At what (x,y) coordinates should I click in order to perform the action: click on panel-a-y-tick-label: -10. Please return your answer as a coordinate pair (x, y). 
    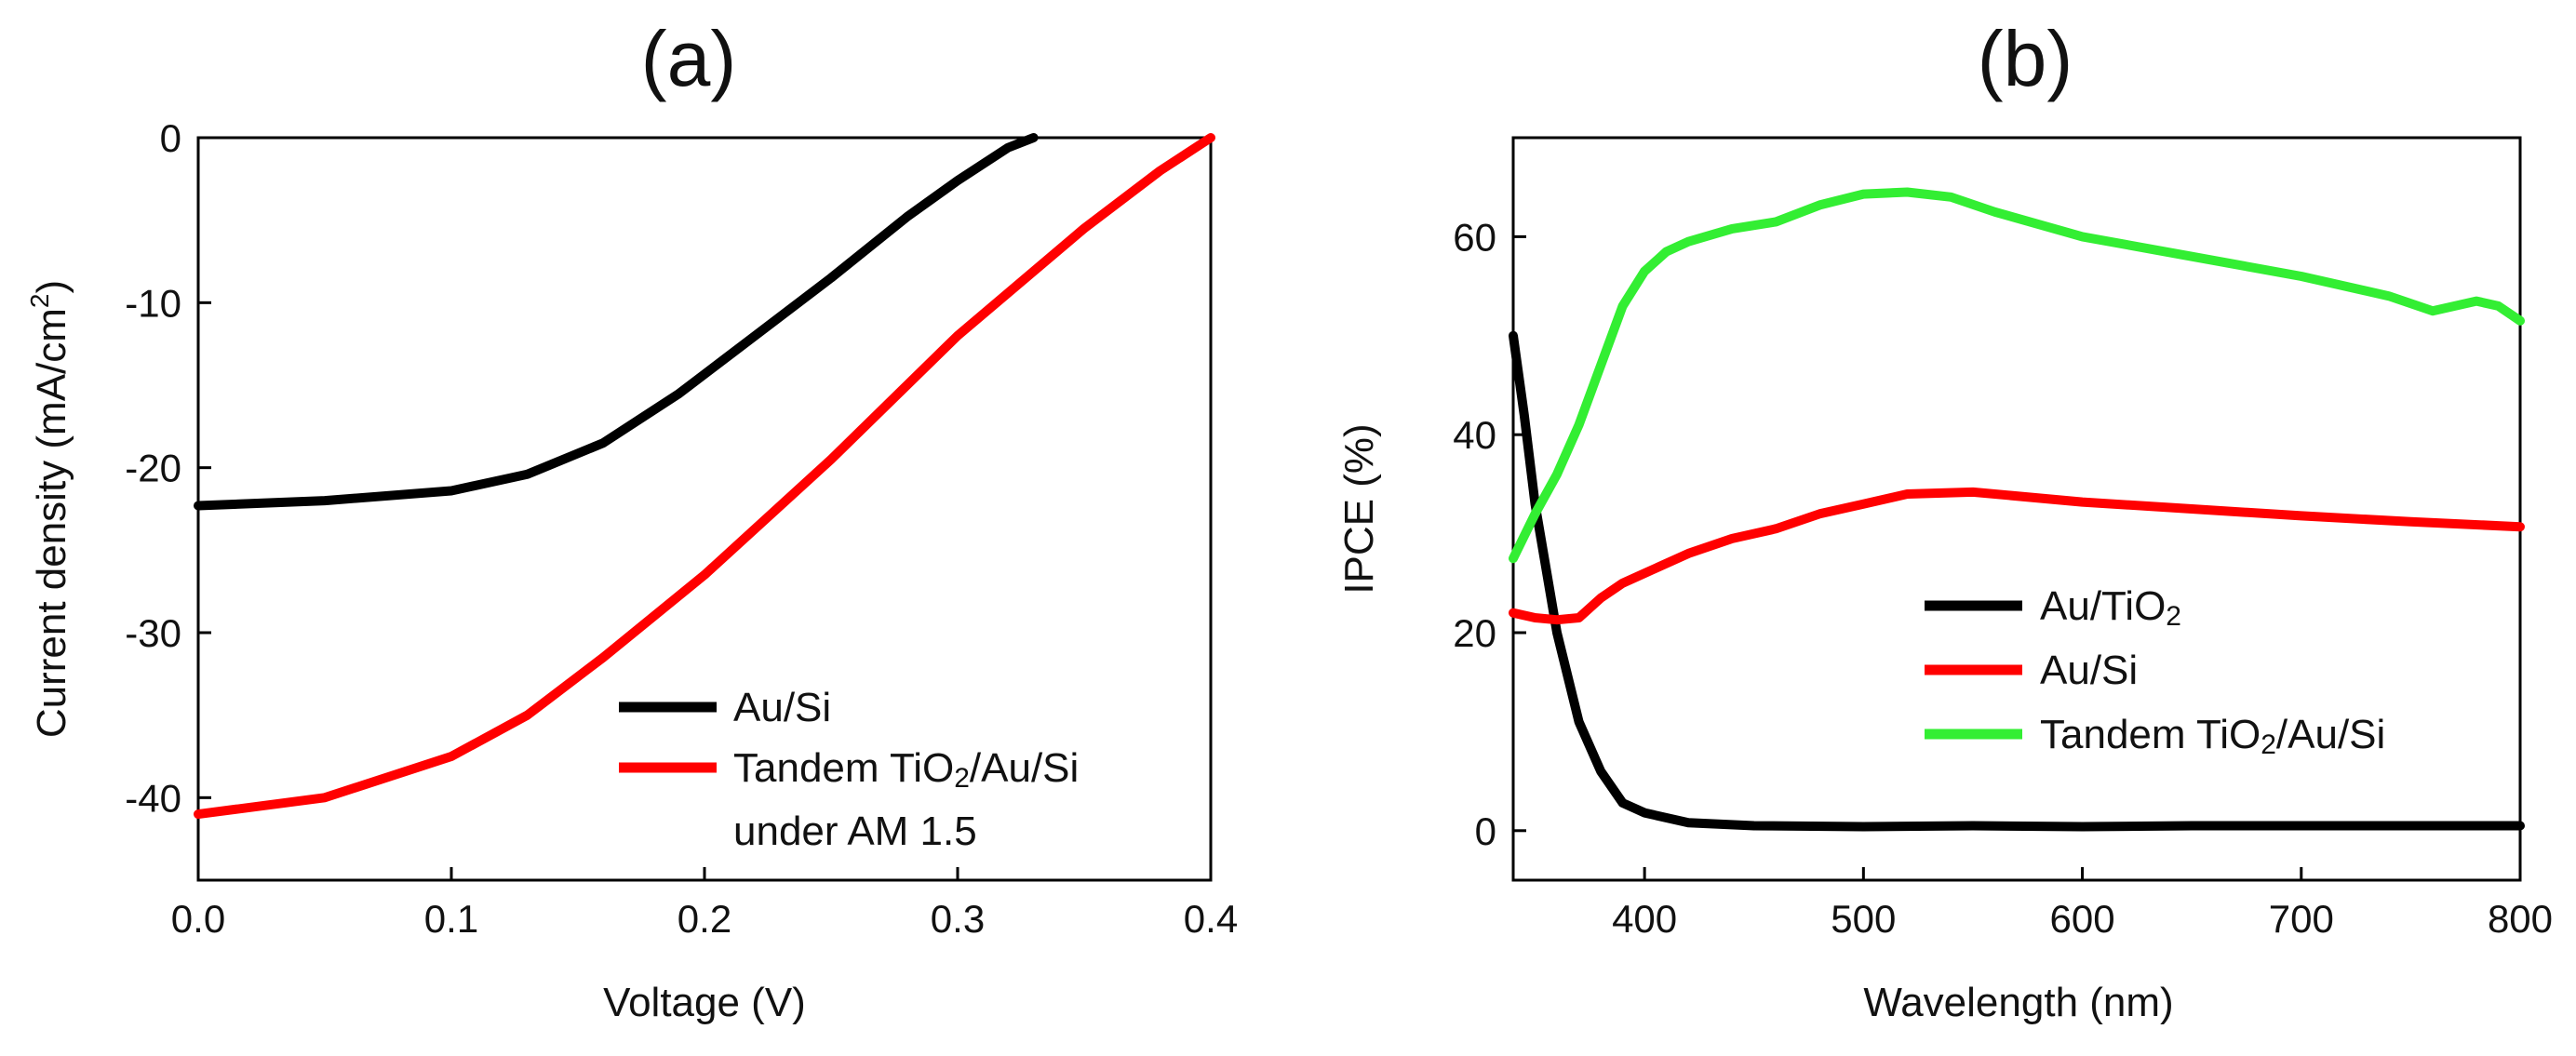
    Looking at the image, I should click on (153, 303).